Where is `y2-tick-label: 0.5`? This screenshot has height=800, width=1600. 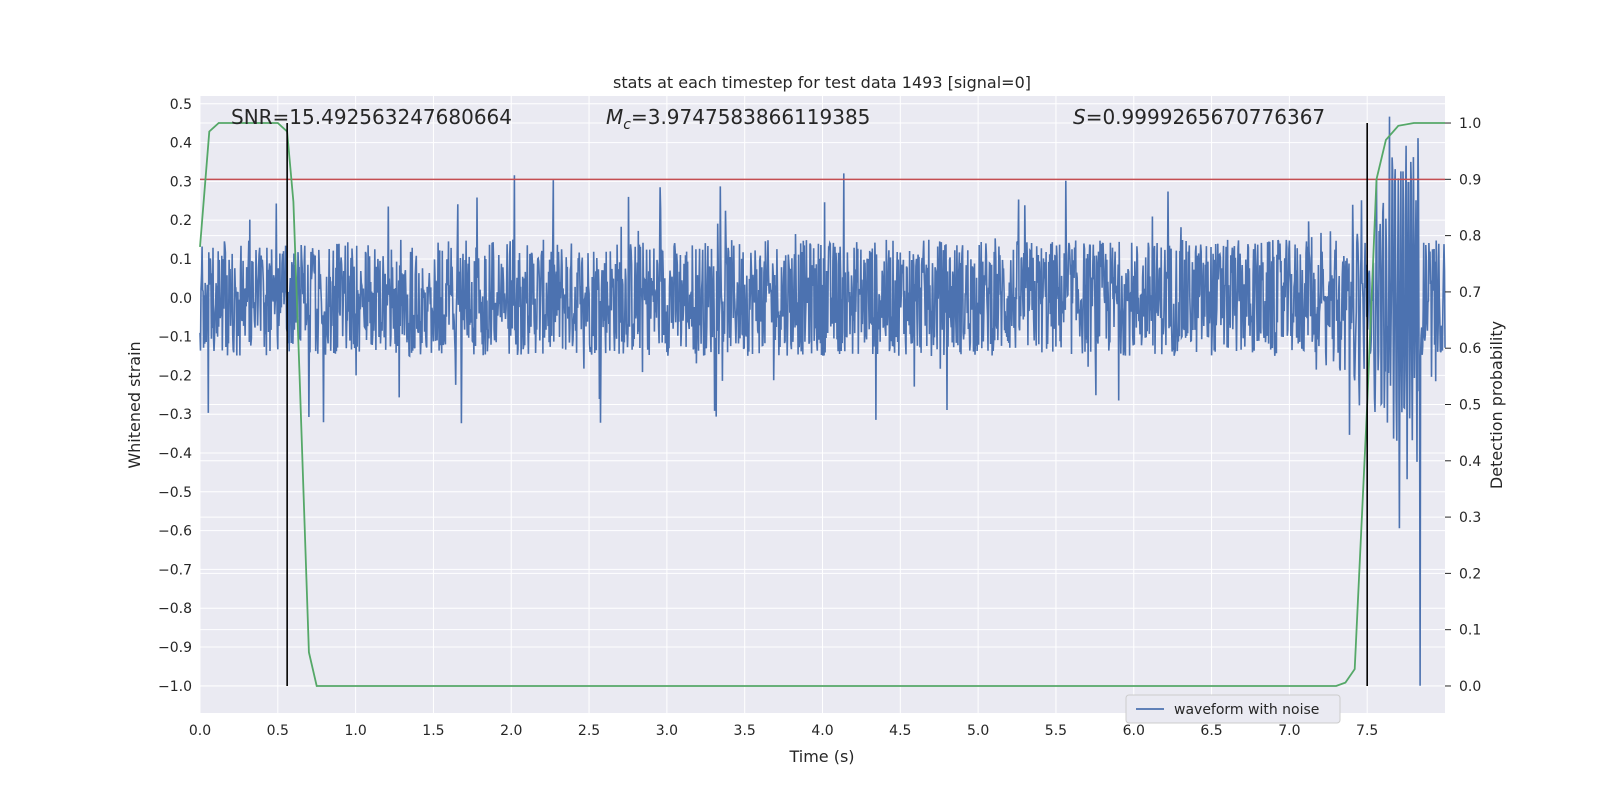
y2-tick-label: 0.5 is located at coordinates (1470, 406).